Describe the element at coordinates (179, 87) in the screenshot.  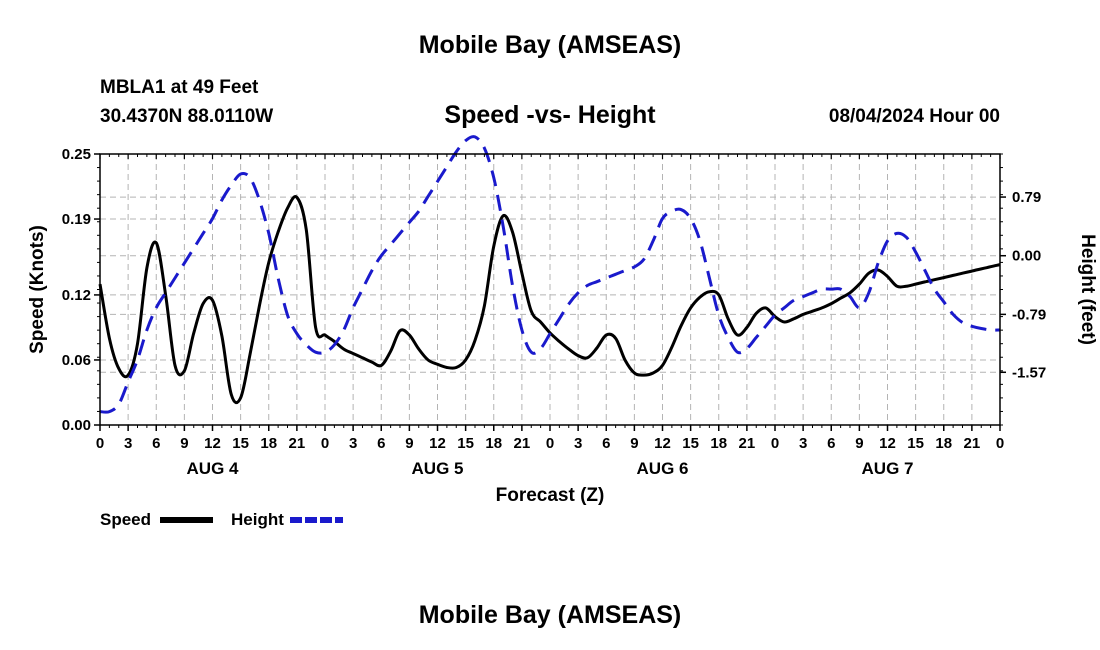
I see `station-label: MBLA1 at 49 Feet` at that location.